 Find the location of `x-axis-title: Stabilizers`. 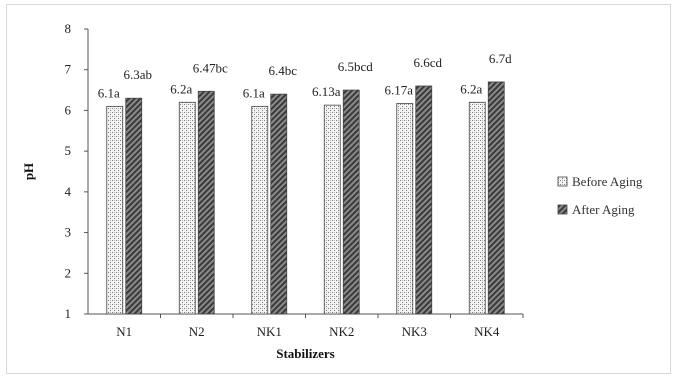

x-axis-title: Stabilizers is located at coordinates (305, 353).